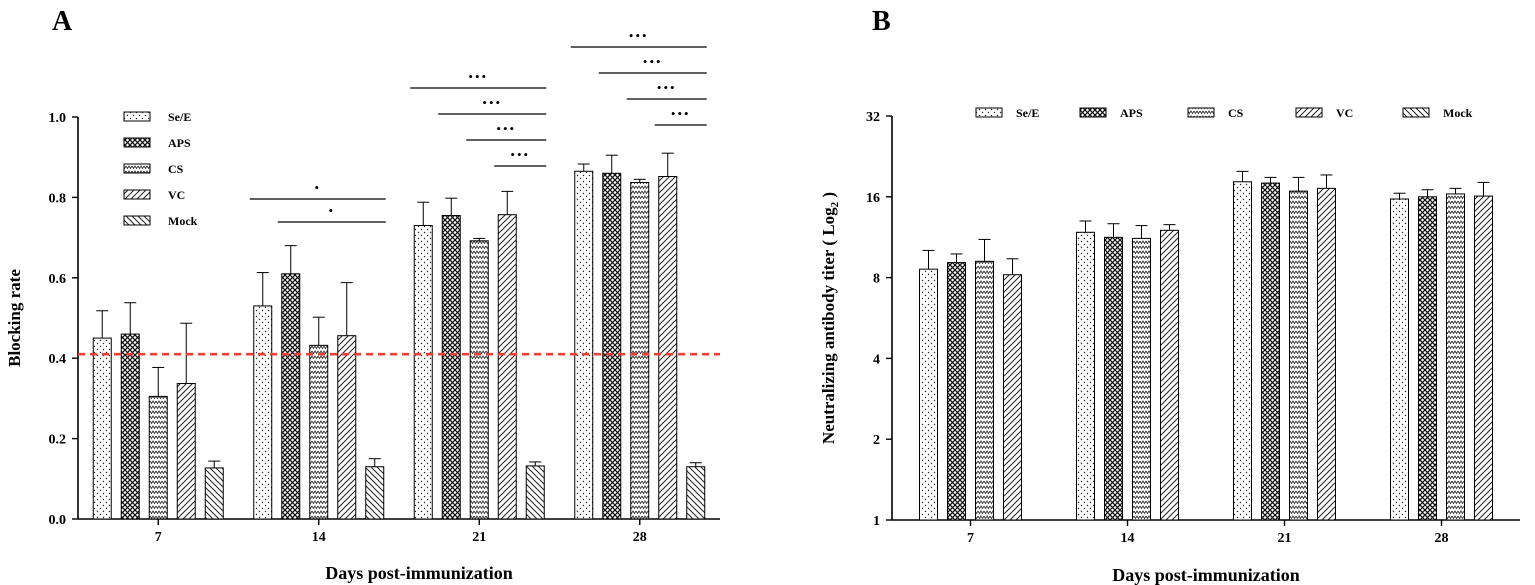 The image size is (1535, 585). What do you see at coordinates (158, 537) in the screenshot?
I see `x-tick-label-a: 7` at bounding box center [158, 537].